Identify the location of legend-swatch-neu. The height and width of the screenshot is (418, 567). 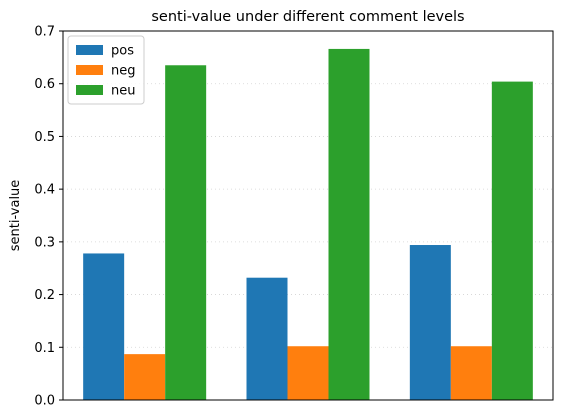
(89, 90).